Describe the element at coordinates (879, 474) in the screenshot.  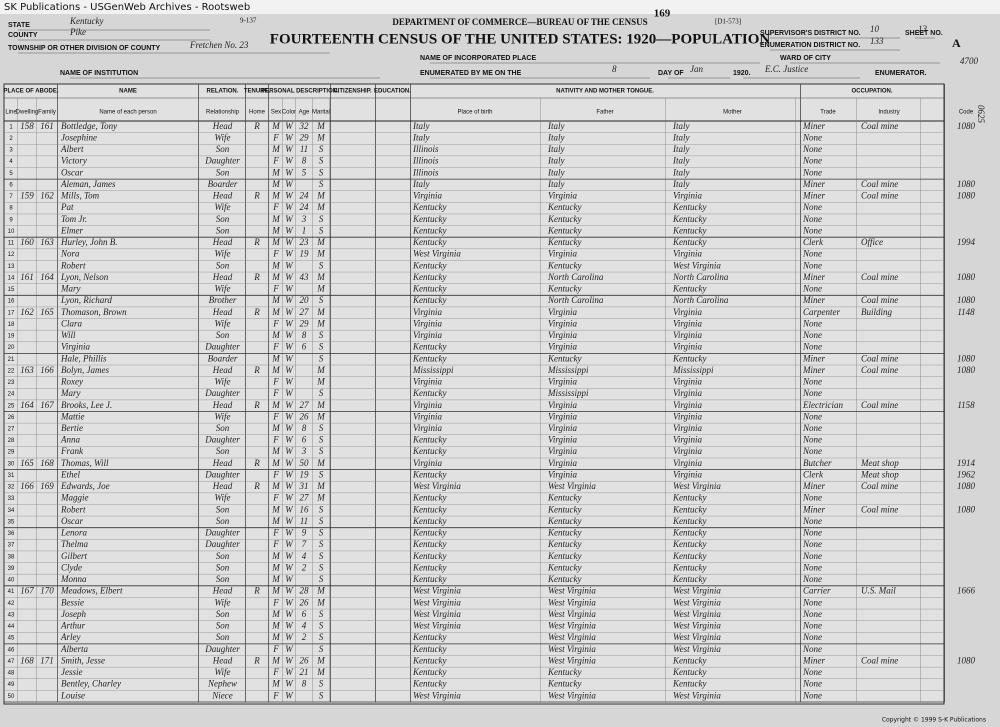
I see `cell: Meat shop` at that location.